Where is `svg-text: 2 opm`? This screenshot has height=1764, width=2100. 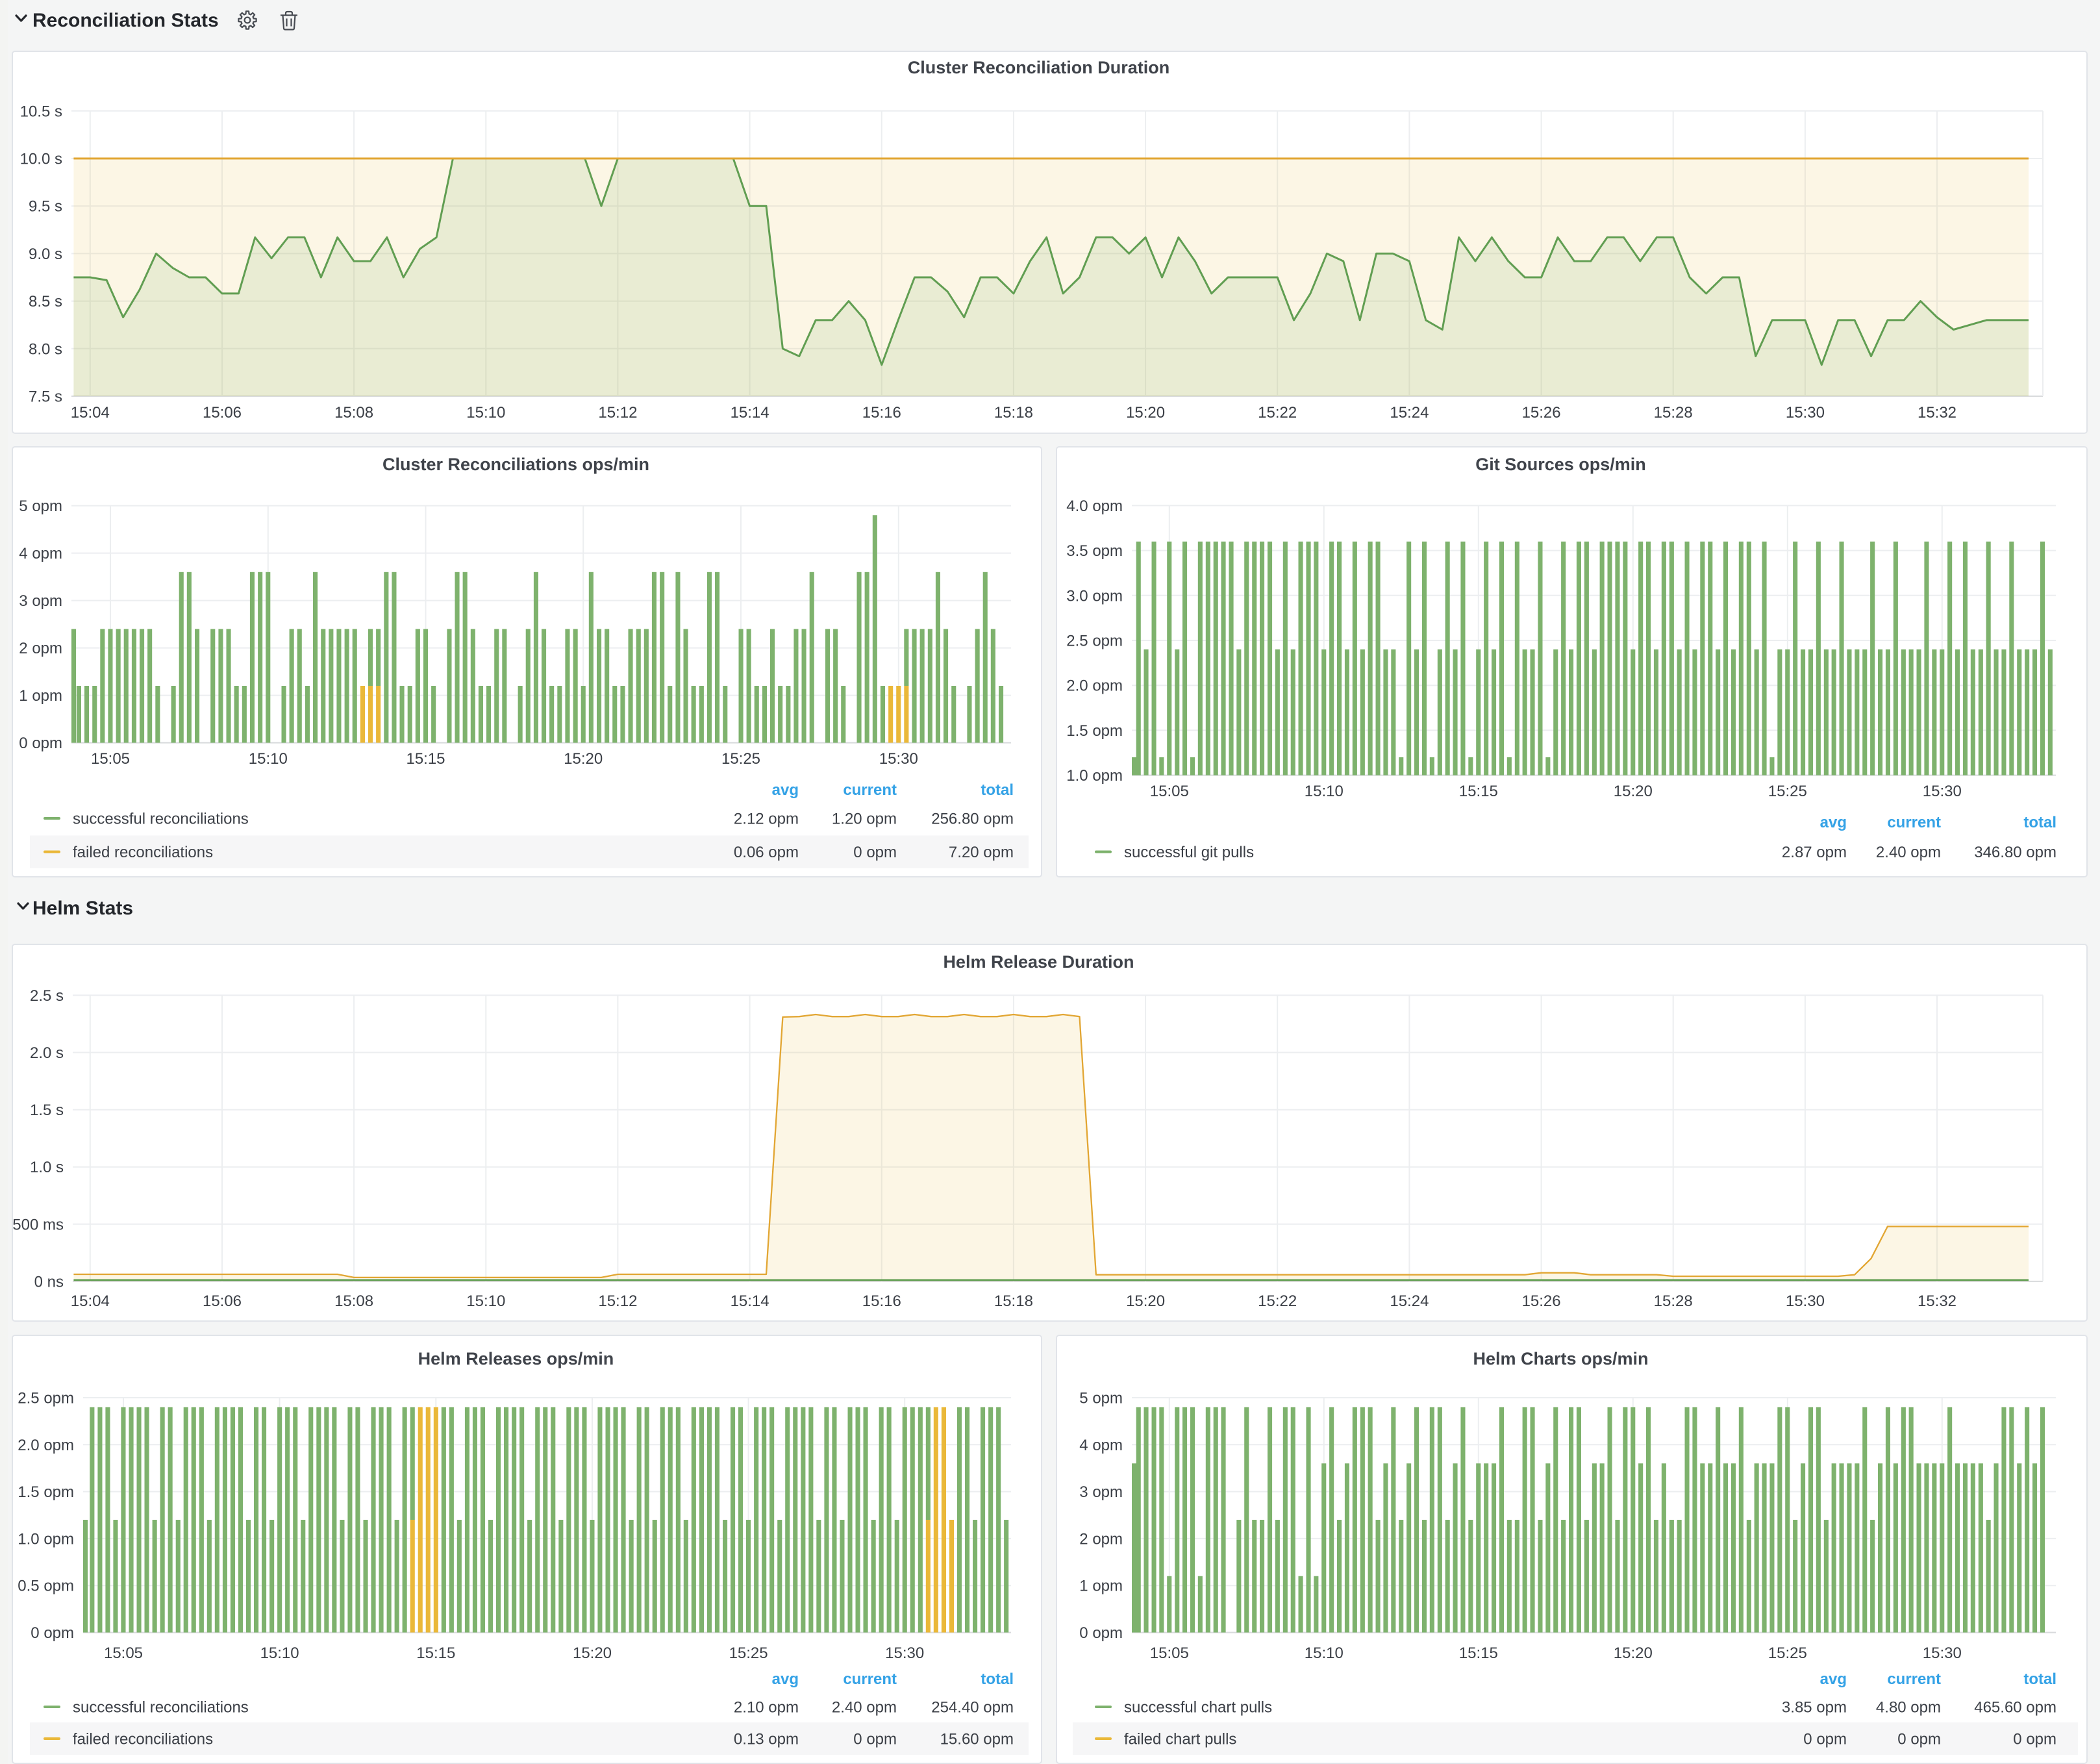
svg-text: 2 opm is located at coordinates (1101, 1539).